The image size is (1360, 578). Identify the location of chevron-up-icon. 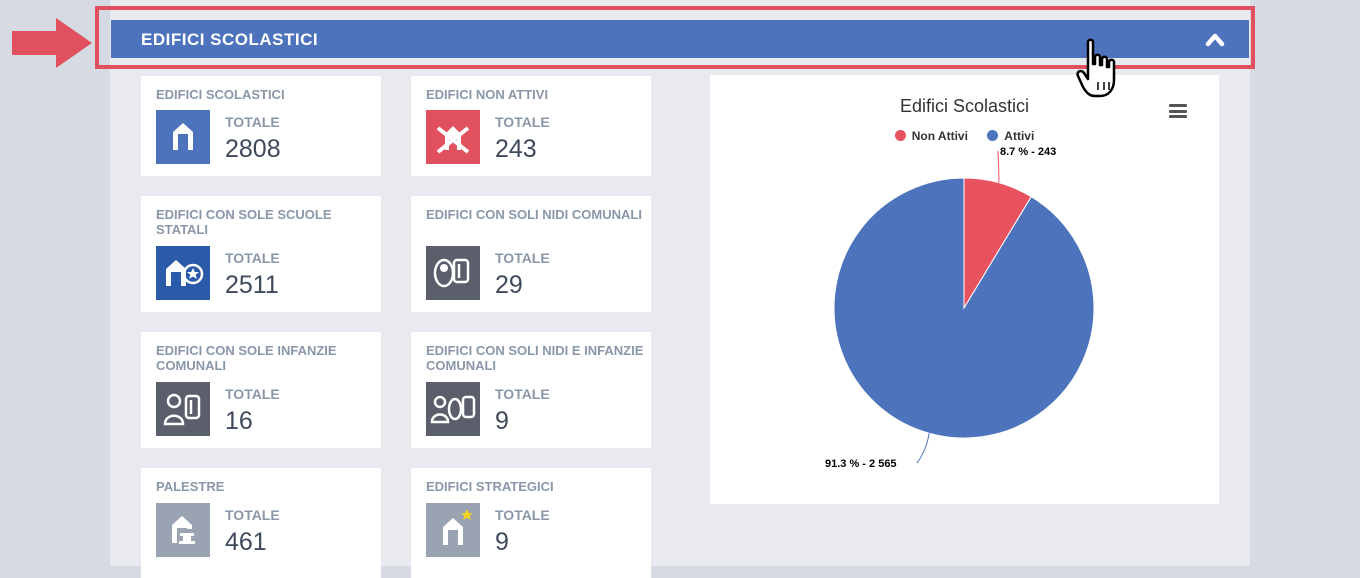
(1215, 39).